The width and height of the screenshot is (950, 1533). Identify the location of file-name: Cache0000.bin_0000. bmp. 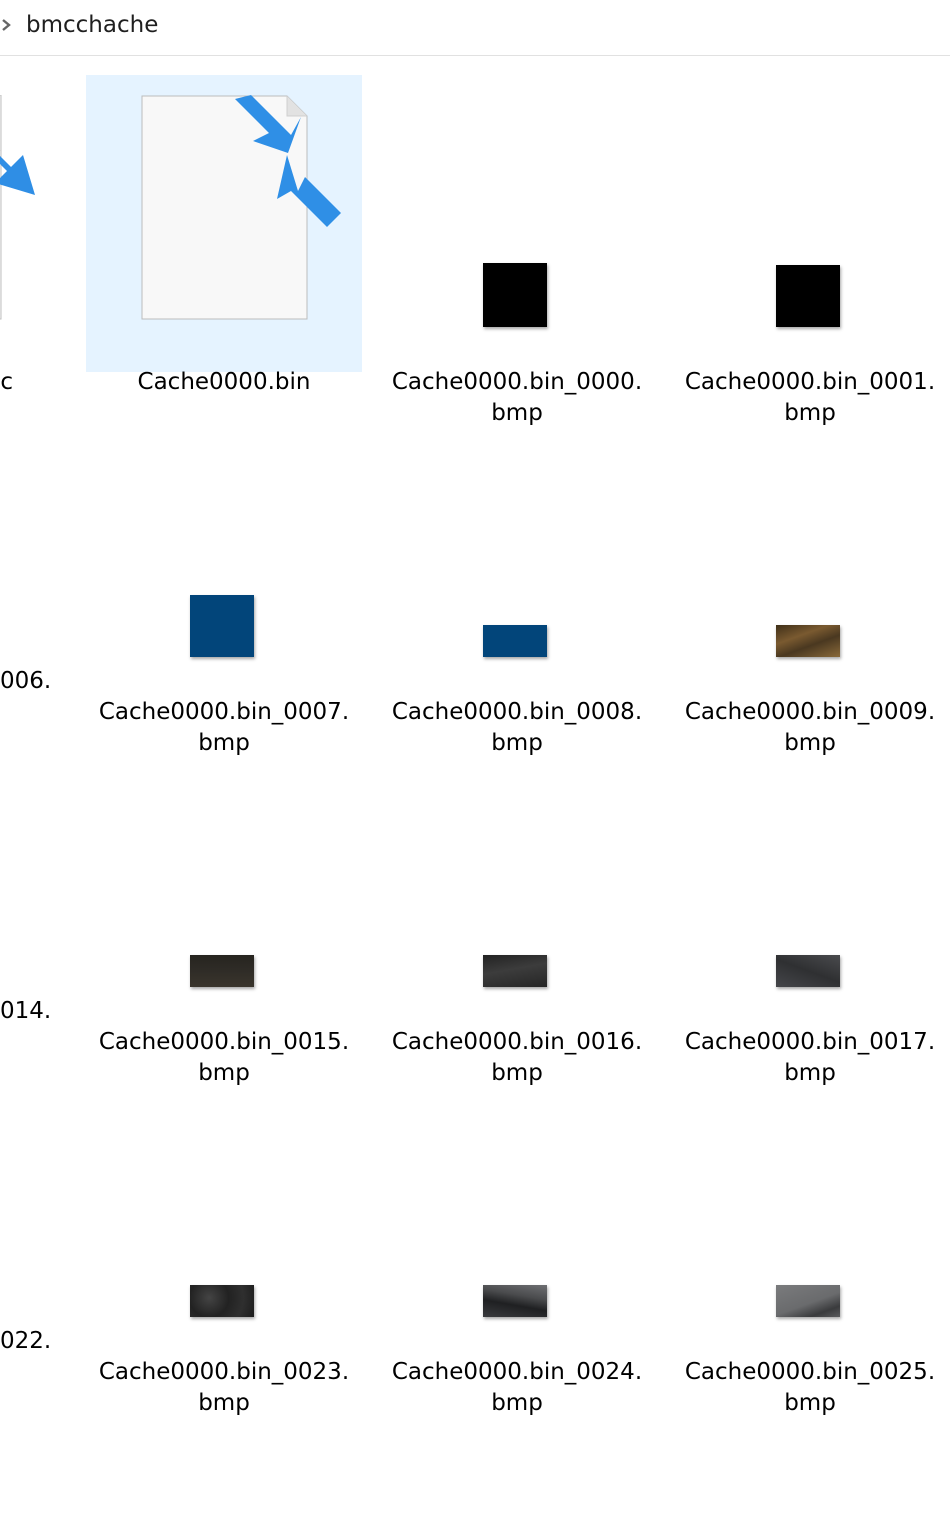
(517, 397).